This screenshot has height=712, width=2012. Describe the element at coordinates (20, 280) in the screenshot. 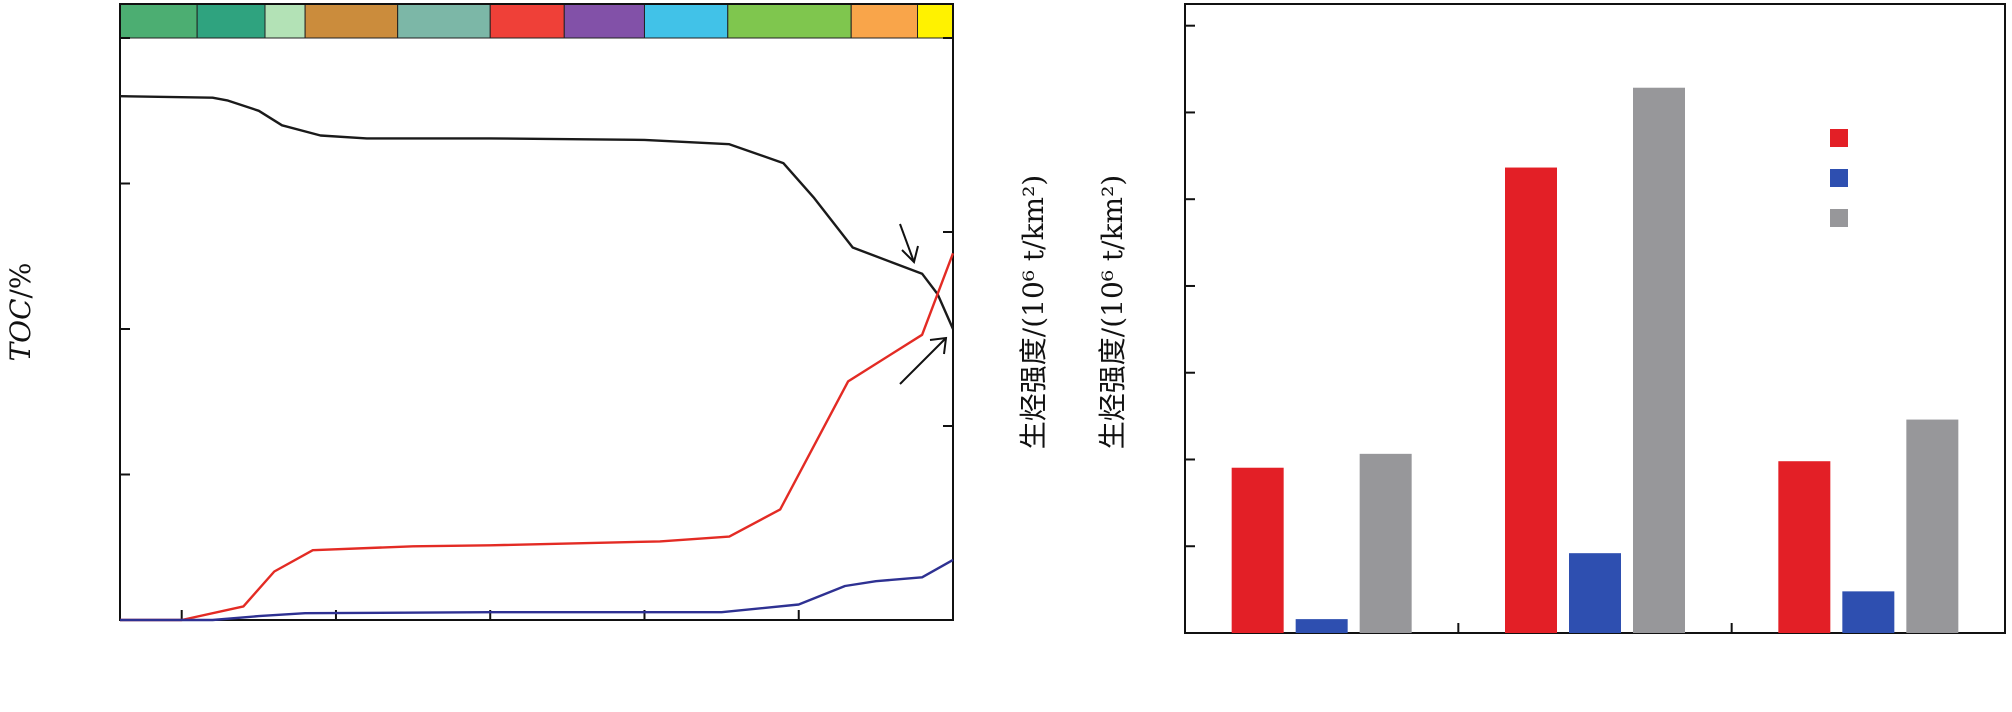

I see `left-axis-title-unit: /%` at that location.